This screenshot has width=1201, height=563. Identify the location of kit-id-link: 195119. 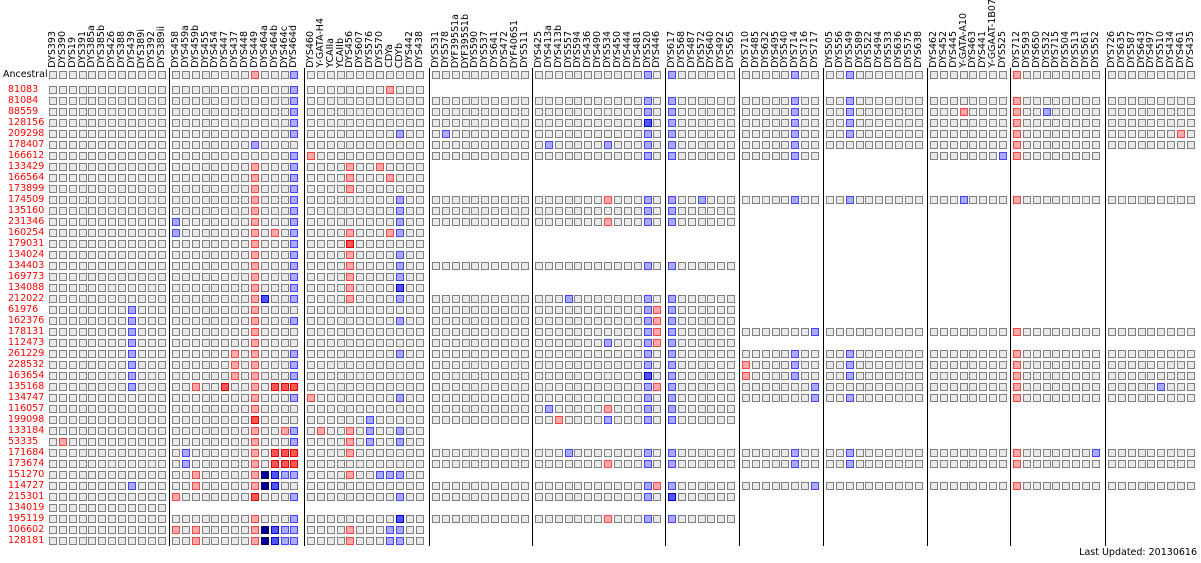
(26, 518).